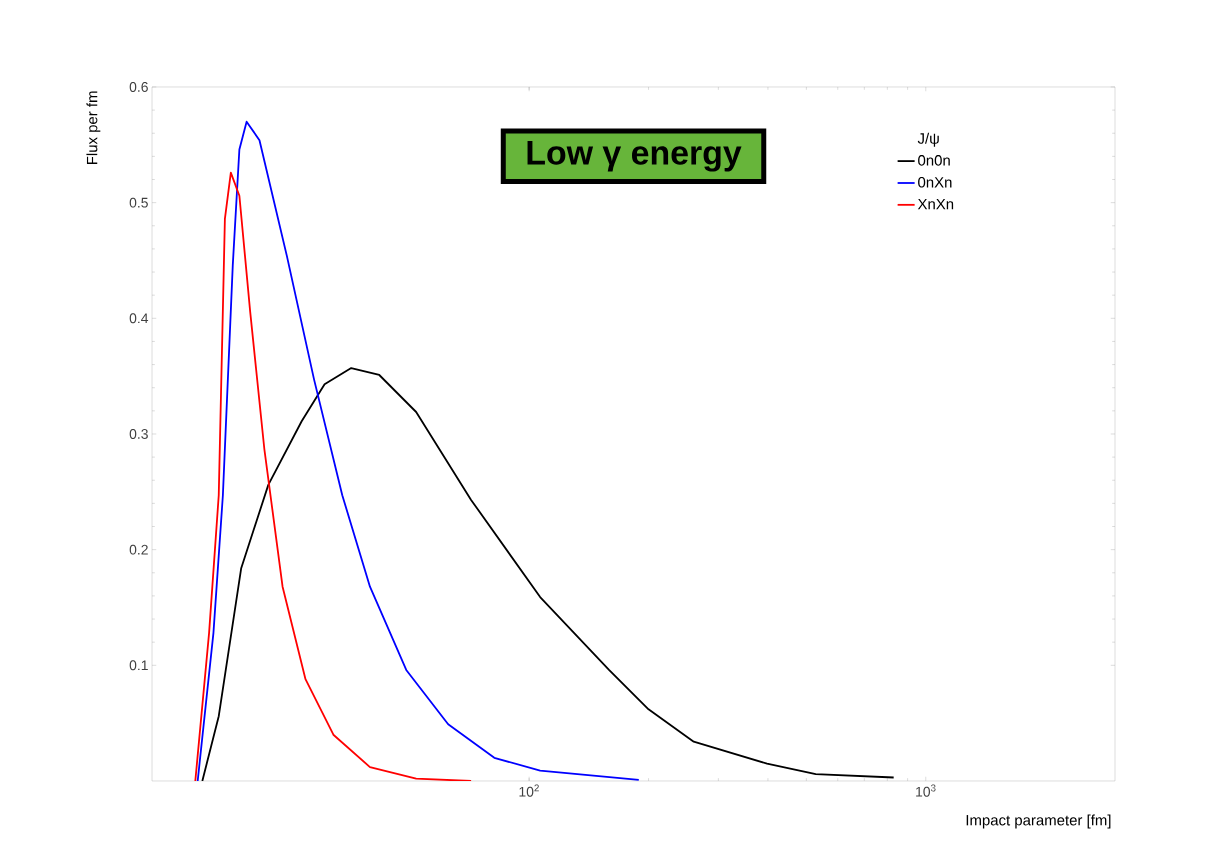 The image size is (1229, 865). I want to click on x-tick-label: 10$^{3}$, so click(926, 790).